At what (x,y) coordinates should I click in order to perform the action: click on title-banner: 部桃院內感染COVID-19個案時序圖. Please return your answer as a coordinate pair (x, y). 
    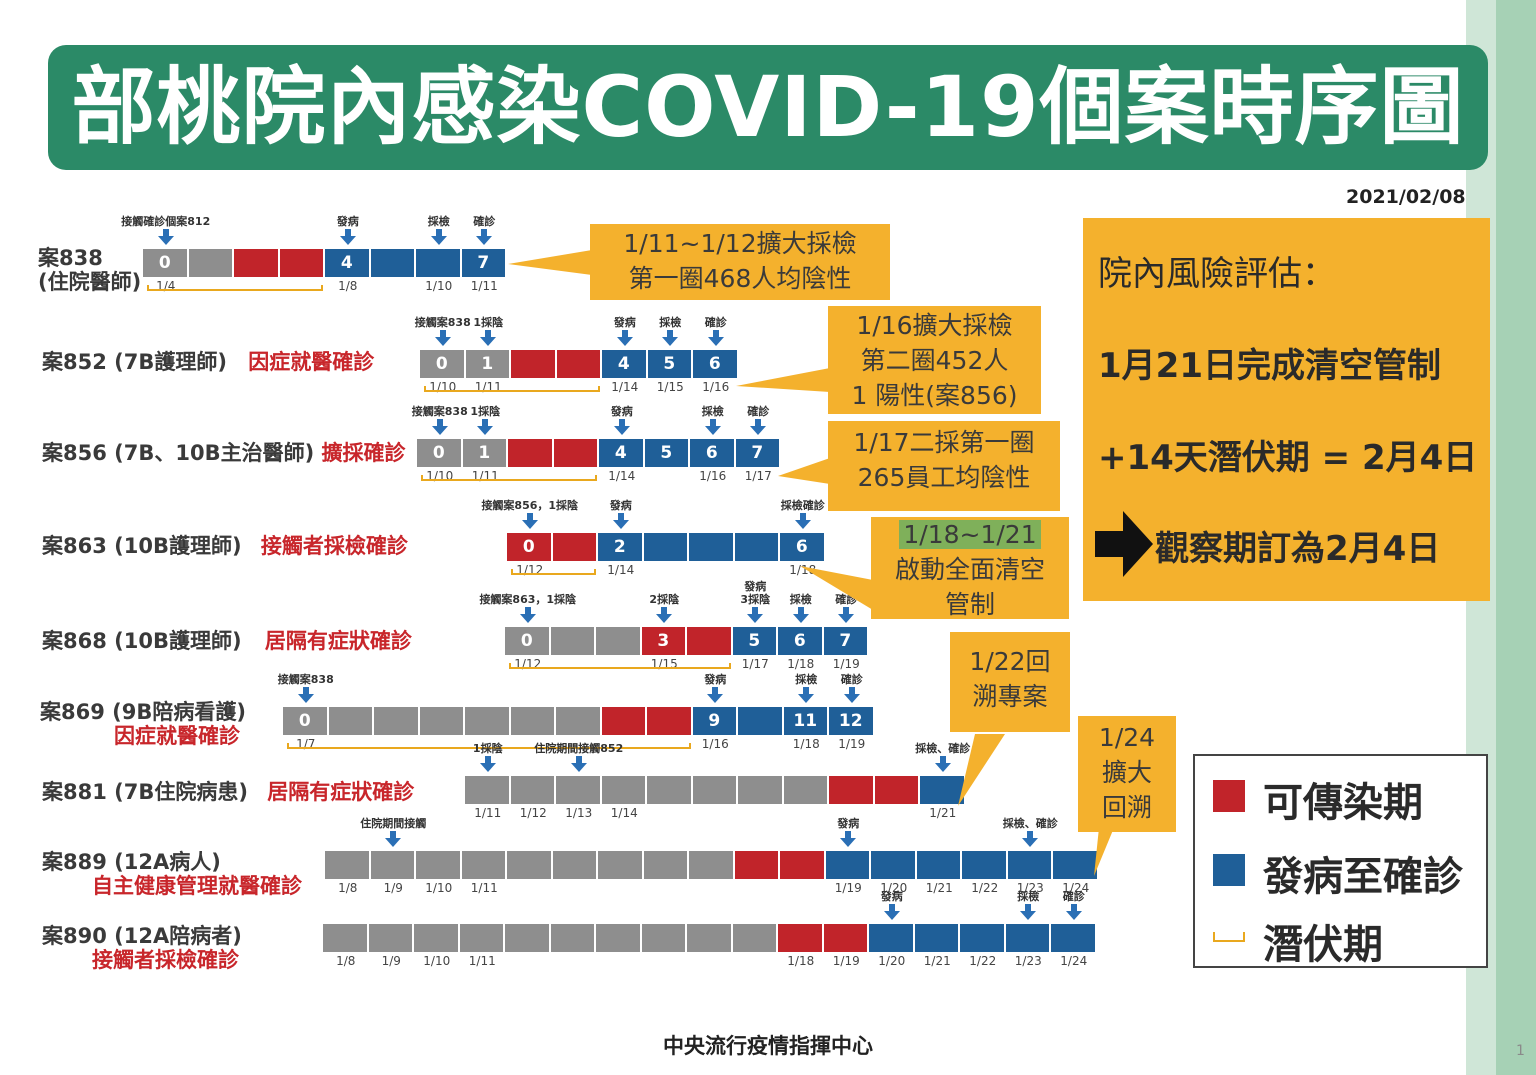
    Looking at the image, I should click on (768, 107).